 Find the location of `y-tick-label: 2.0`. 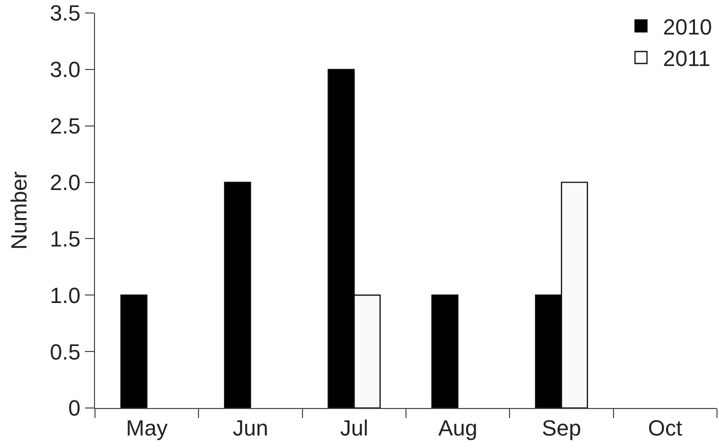

y-tick-label: 2.0 is located at coordinates (65, 182).